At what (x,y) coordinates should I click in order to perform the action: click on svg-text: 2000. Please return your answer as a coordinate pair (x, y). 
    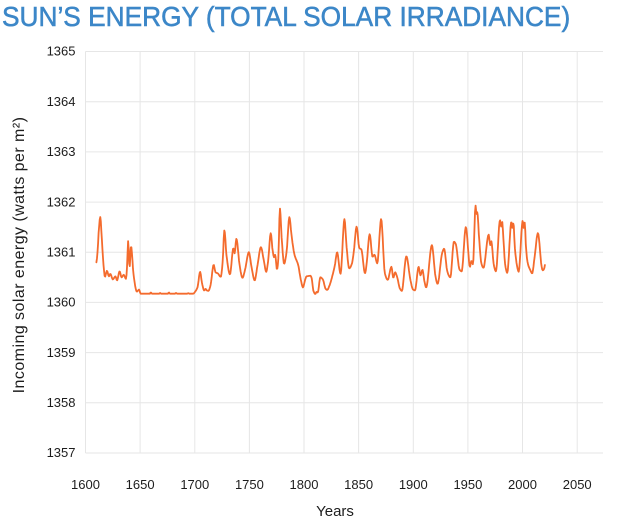
    Looking at the image, I should click on (522, 484).